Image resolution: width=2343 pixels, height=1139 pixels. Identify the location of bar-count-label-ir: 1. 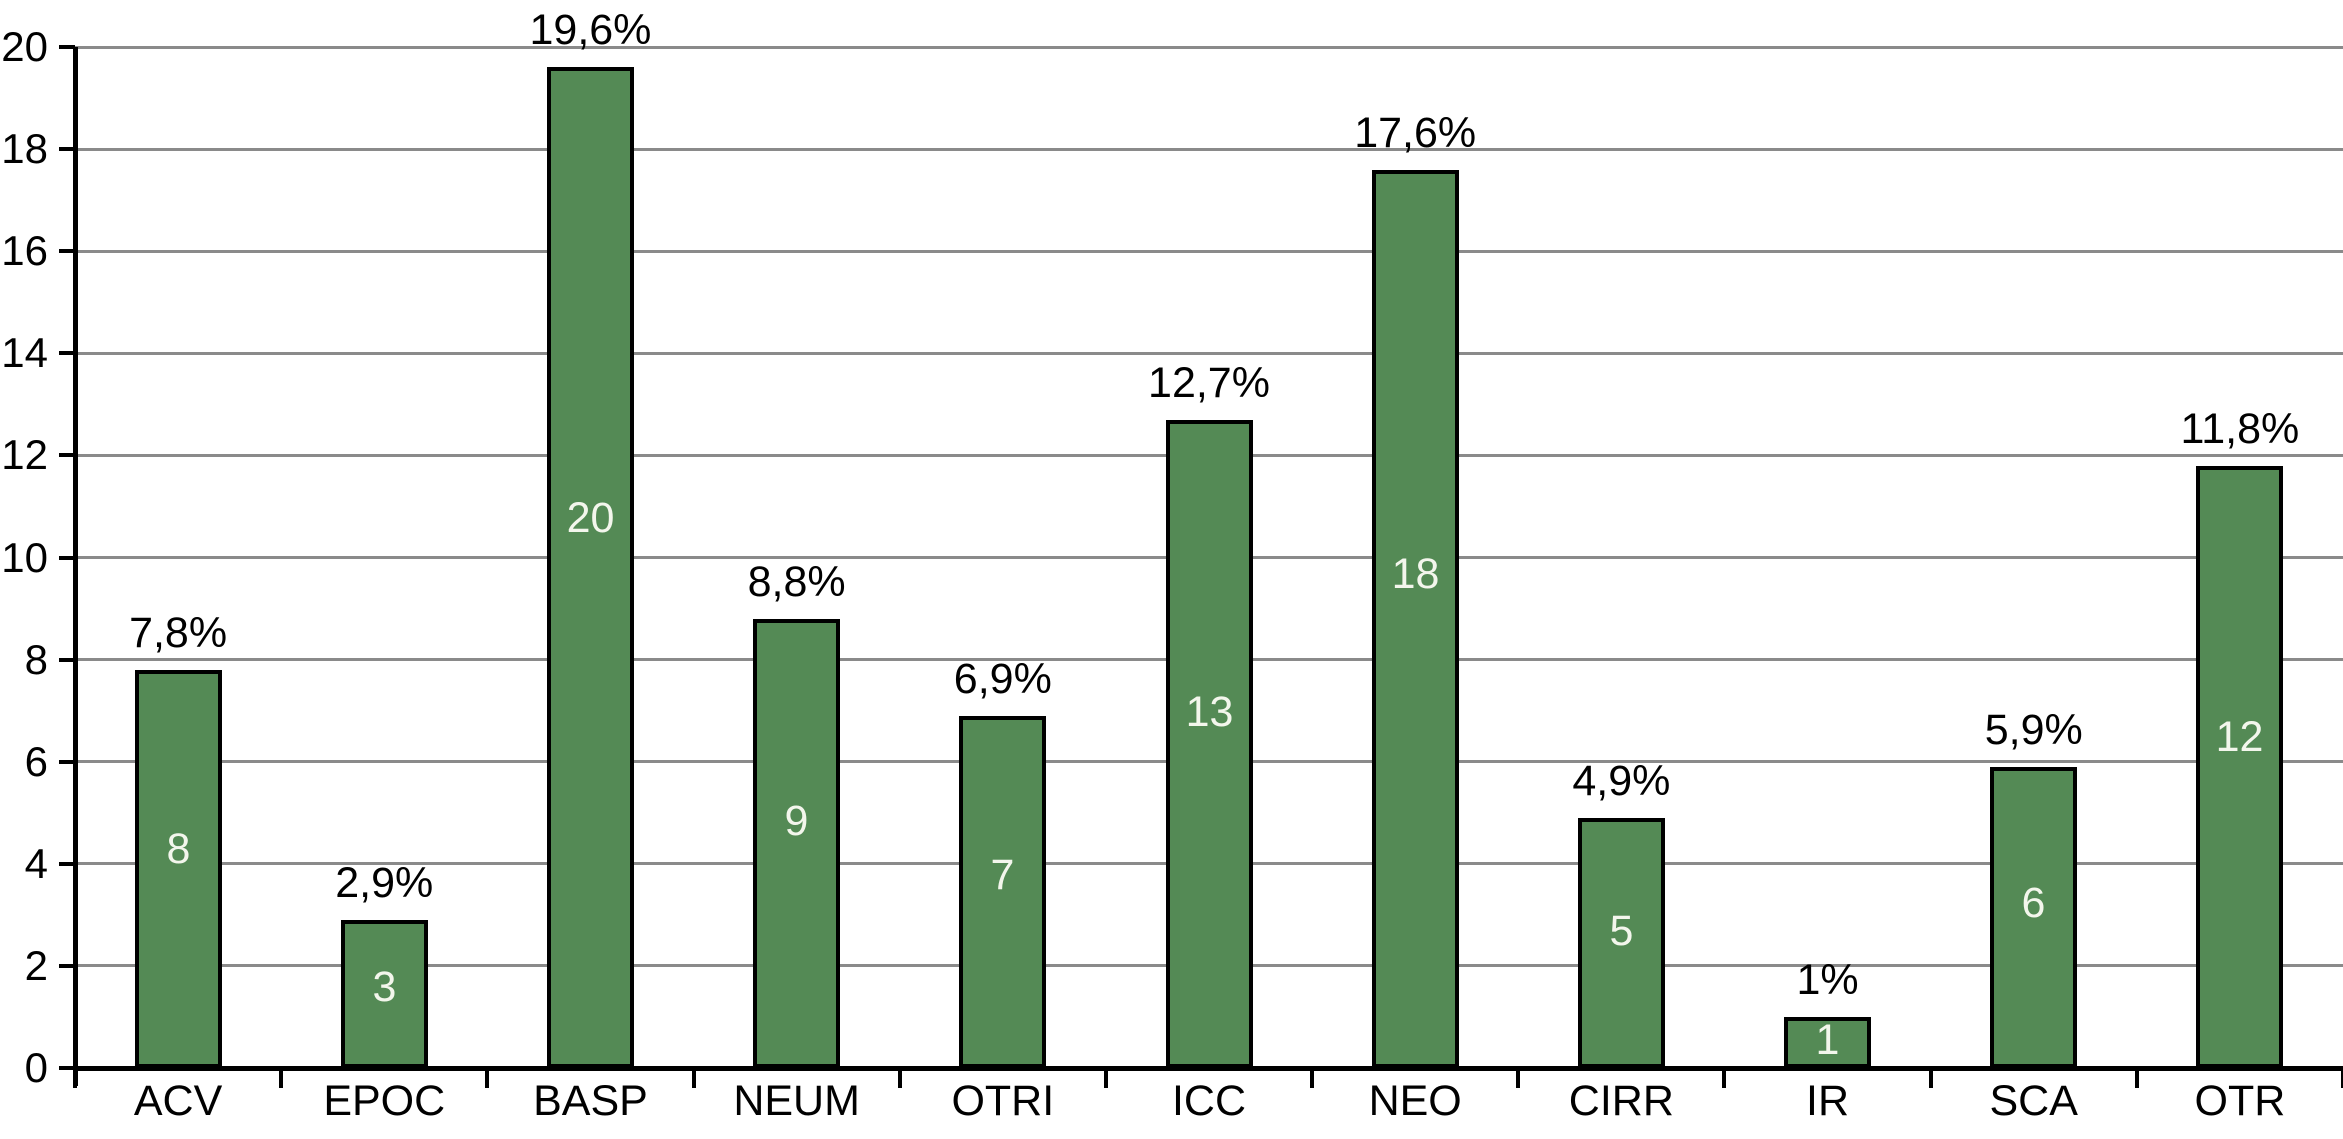
(1827, 1040).